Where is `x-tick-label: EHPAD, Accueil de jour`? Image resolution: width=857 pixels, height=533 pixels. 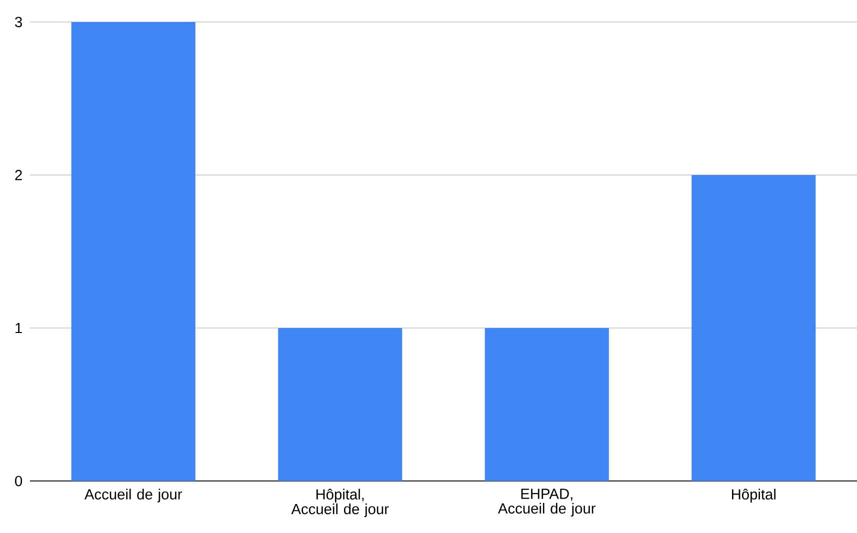
x-tick-label: EHPAD, Accueil de jour is located at coordinates (547, 502).